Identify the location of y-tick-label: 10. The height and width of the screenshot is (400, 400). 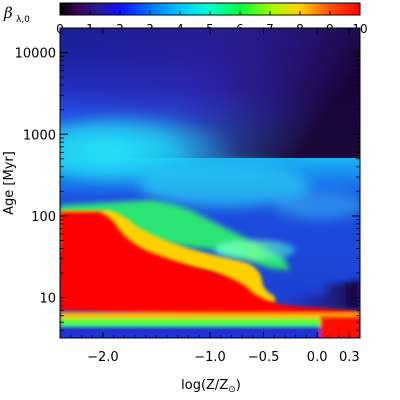
(47, 299).